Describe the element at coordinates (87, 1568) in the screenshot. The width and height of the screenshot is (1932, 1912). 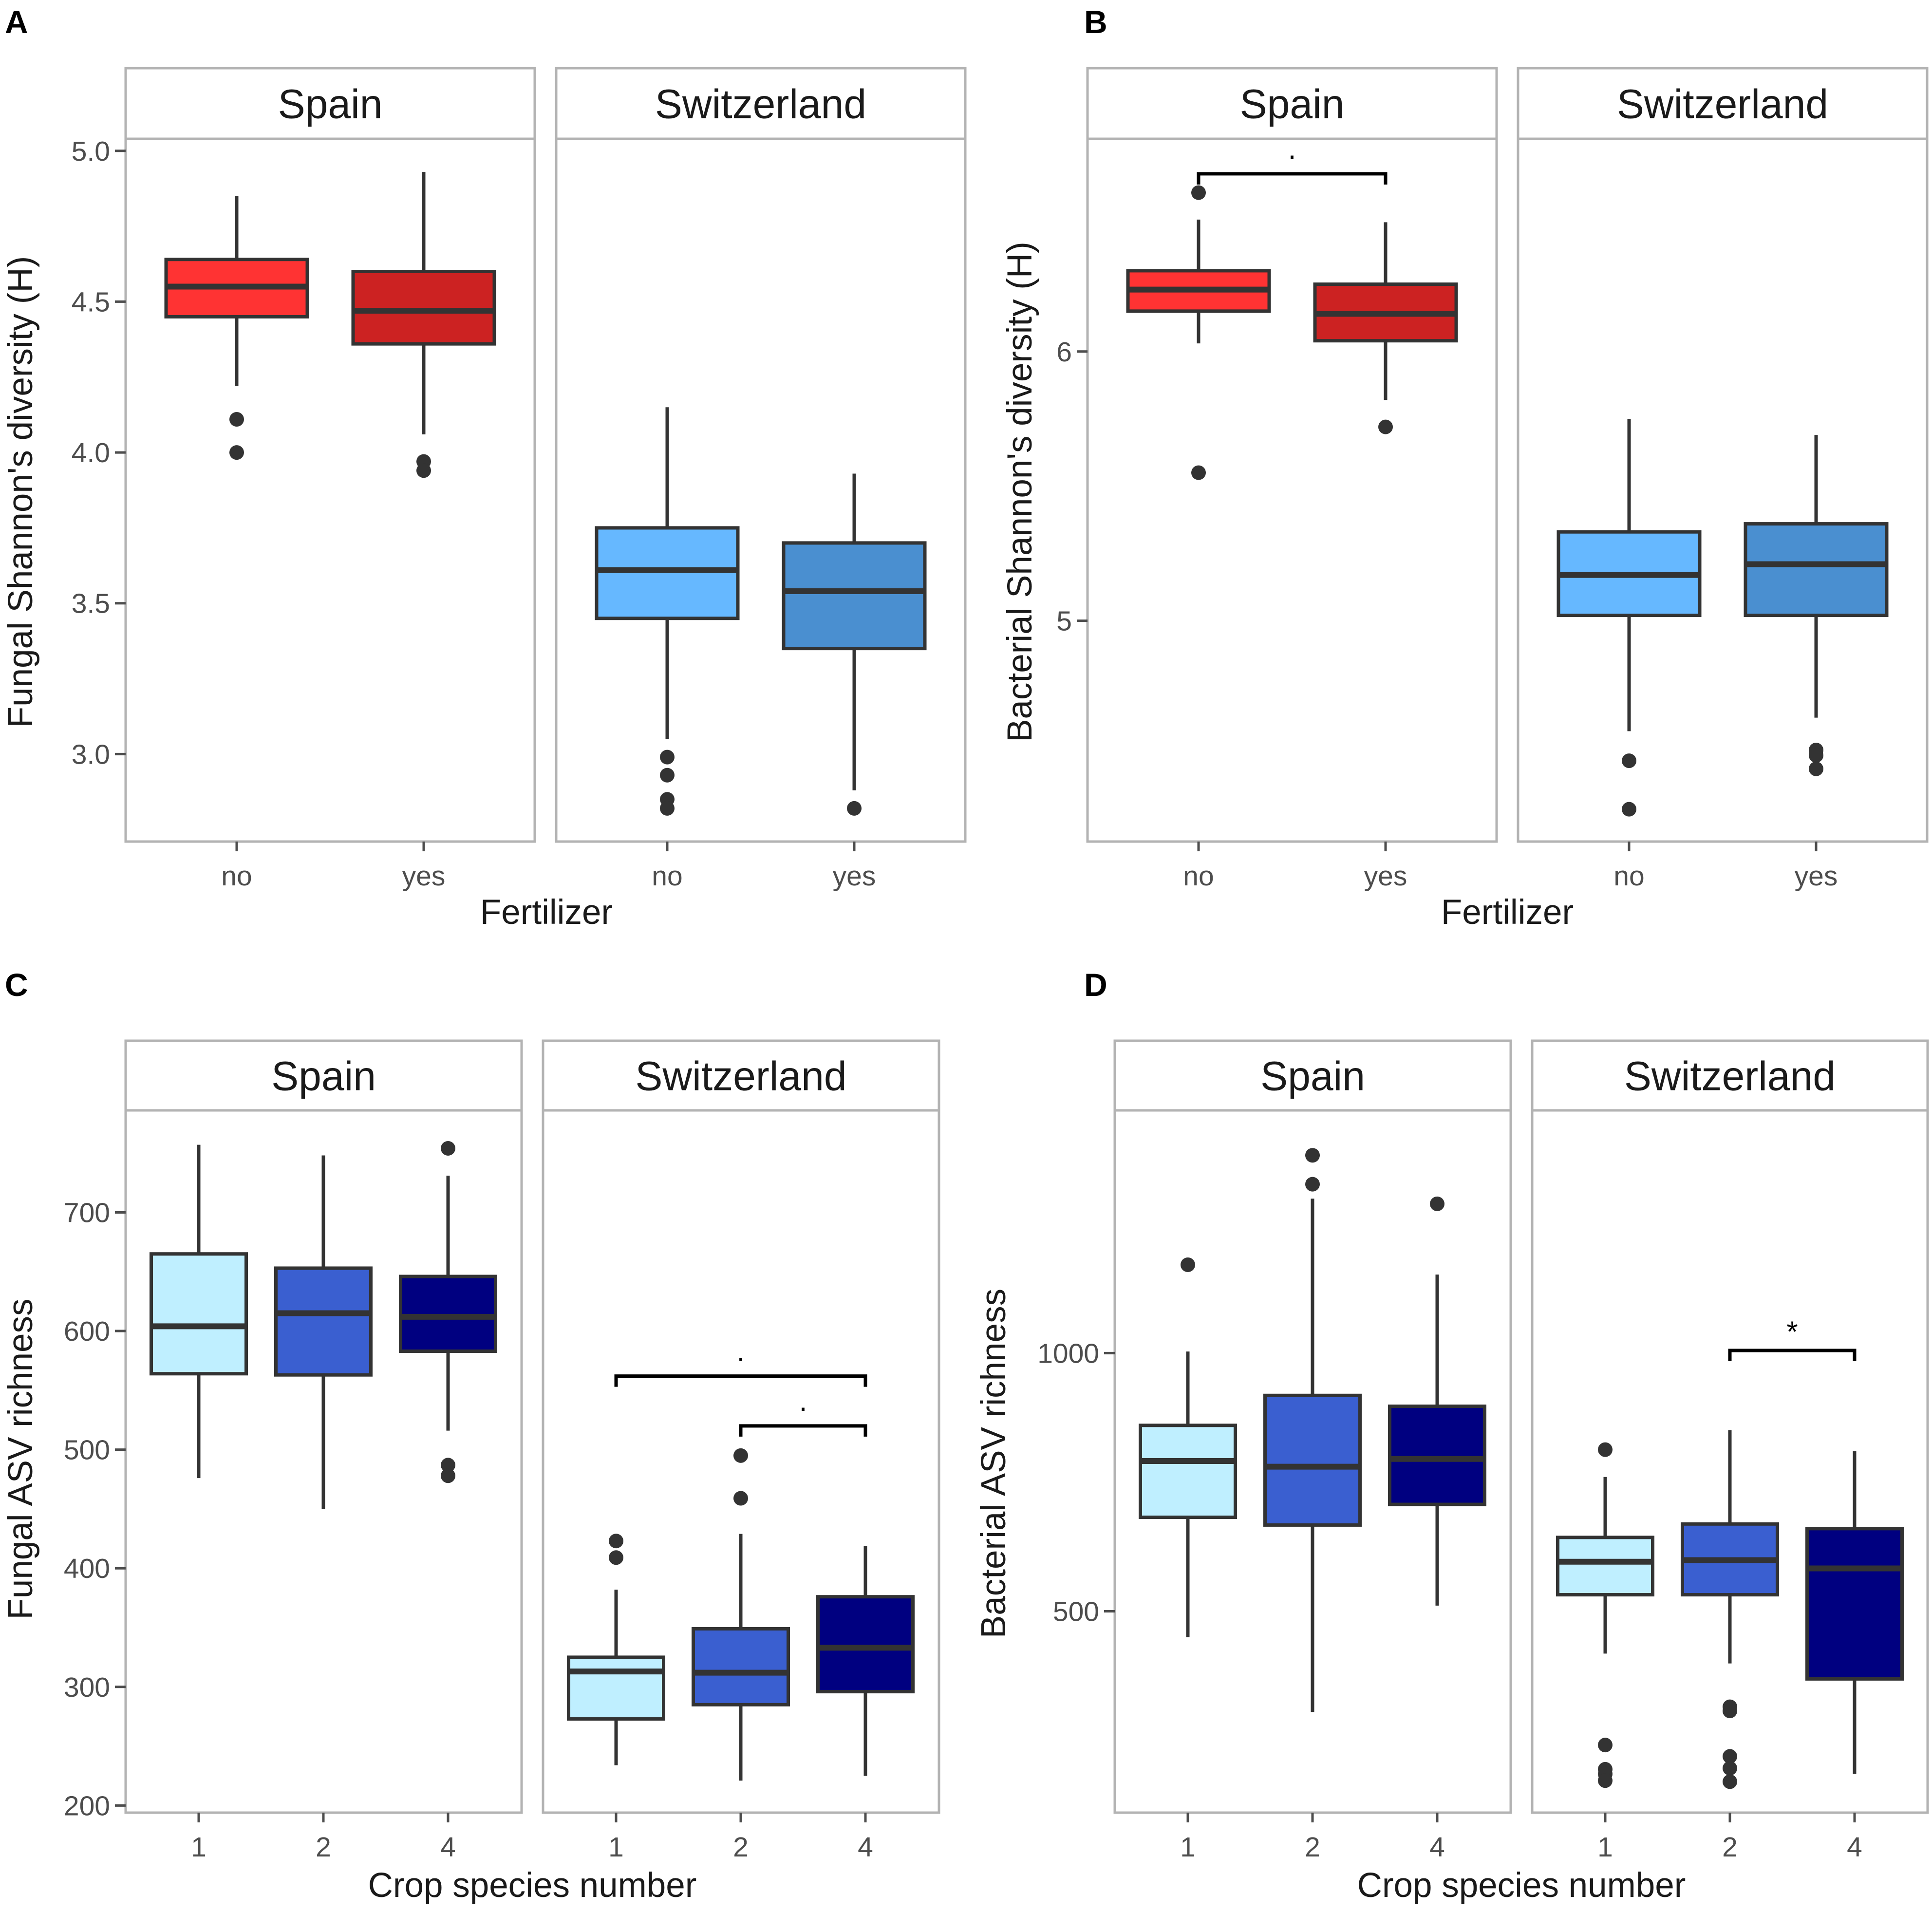
I see `y-tick-label: 400` at that location.